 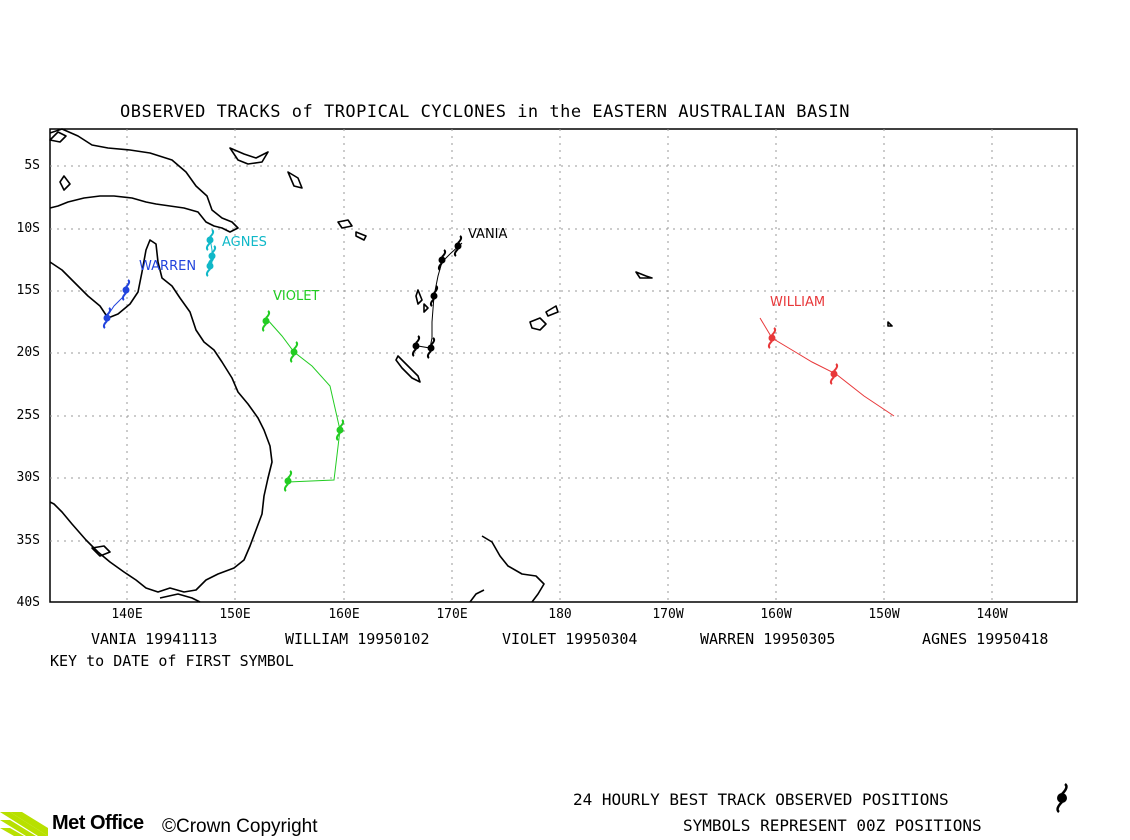 What do you see at coordinates (513, 569) in the screenshot?
I see `new-zealand-coast` at bounding box center [513, 569].